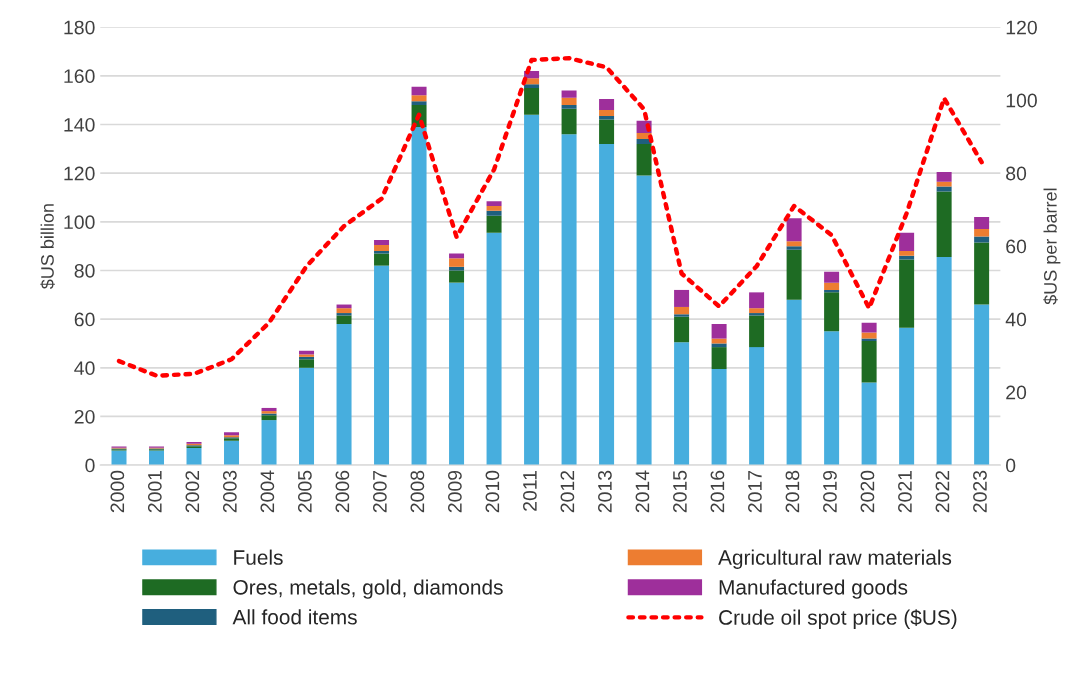  I want to click on y2-axis-title: $US per barrel, so click(1052, 246).